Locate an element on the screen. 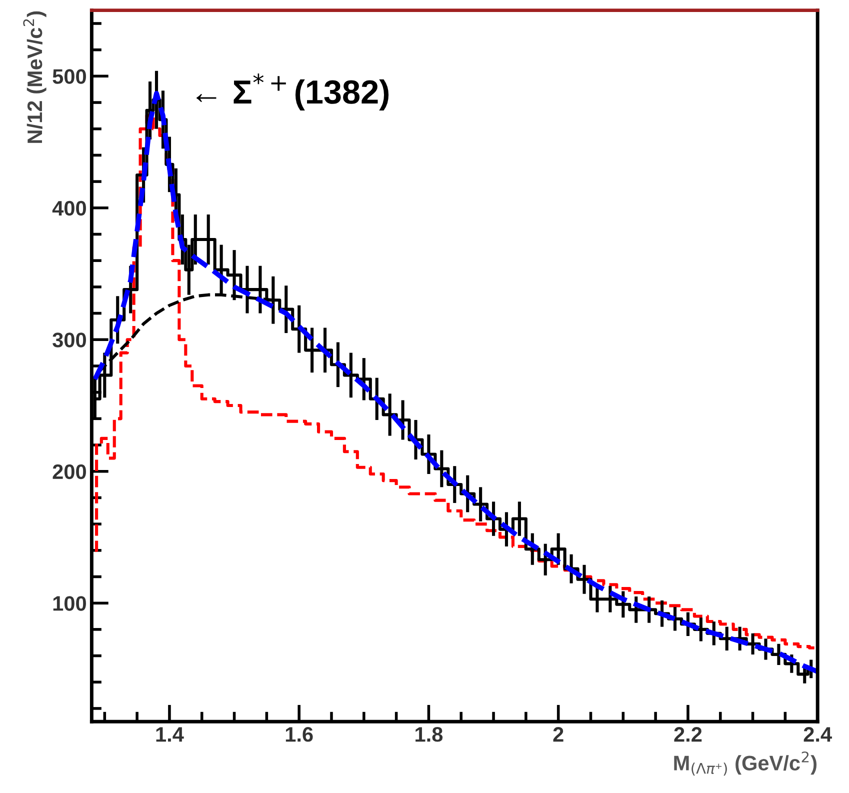 The image size is (849, 793). annotation: ← Σ$^{*+}$(1382) is located at coordinates (292, 91).